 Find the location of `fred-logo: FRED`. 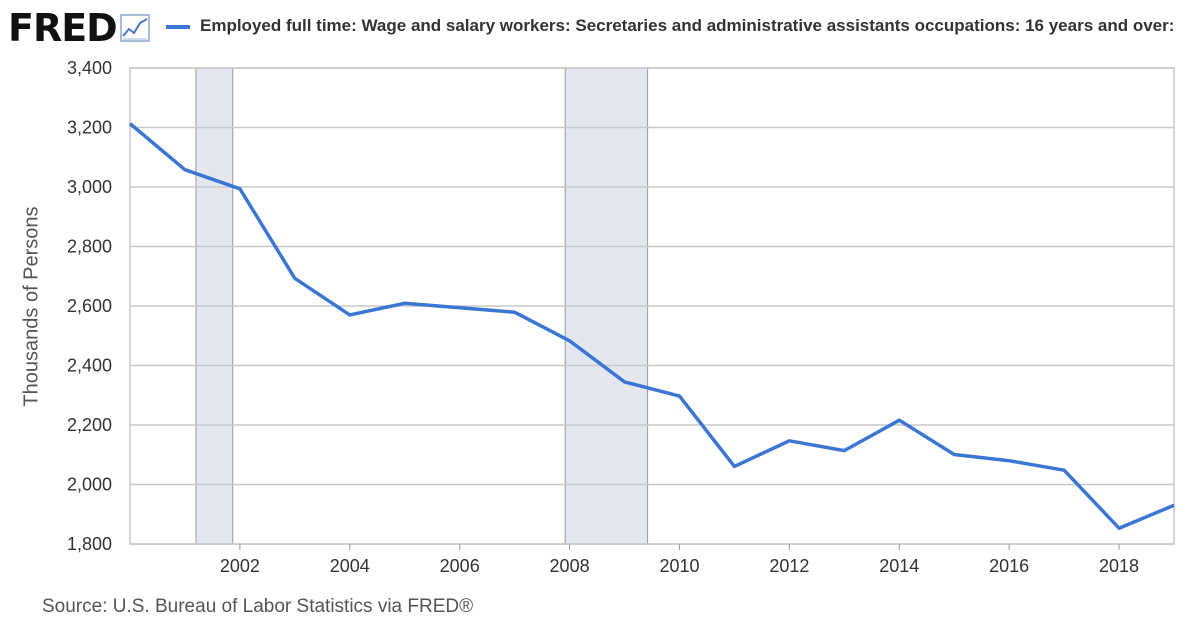

fred-logo: FRED is located at coordinates (63, 28).